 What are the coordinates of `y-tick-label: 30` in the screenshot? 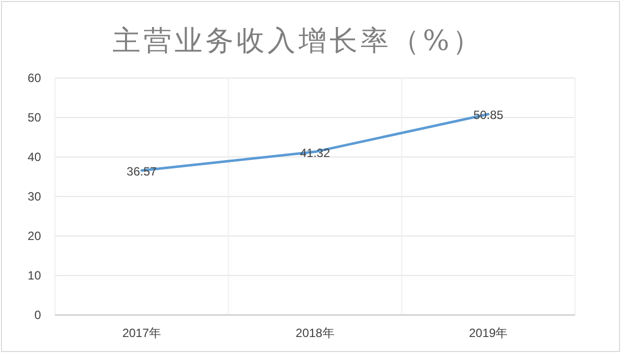 It's located at (35, 197).